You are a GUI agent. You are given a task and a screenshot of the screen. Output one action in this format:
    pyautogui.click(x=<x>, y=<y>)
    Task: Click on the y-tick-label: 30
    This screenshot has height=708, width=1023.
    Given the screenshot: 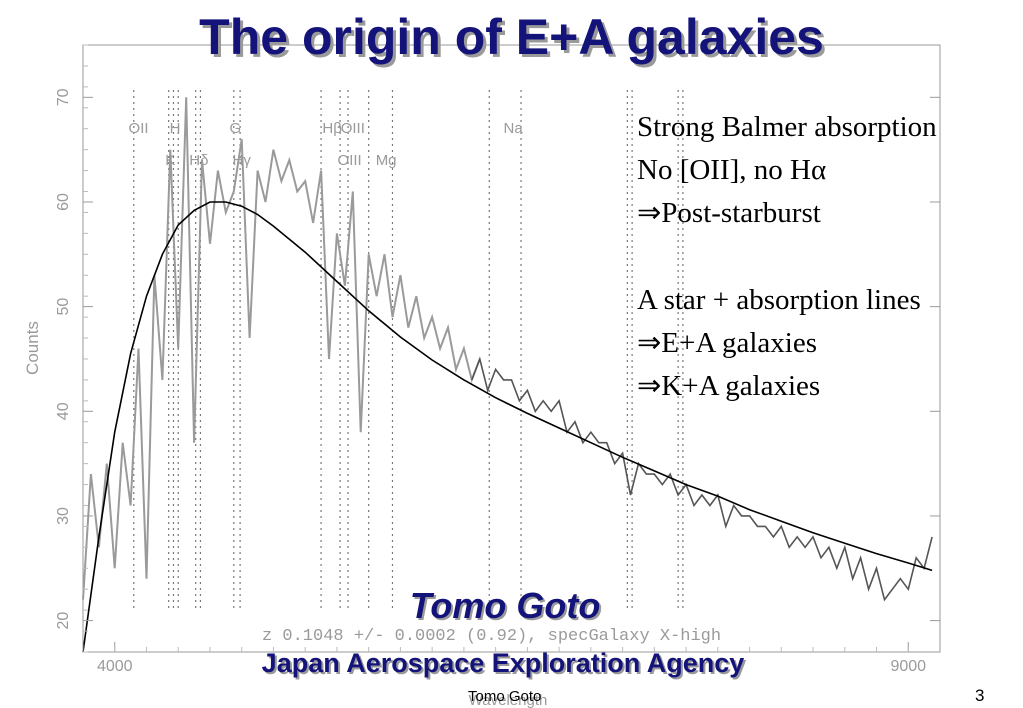 What is the action you would take?
    pyautogui.click(x=63, y=516)
    